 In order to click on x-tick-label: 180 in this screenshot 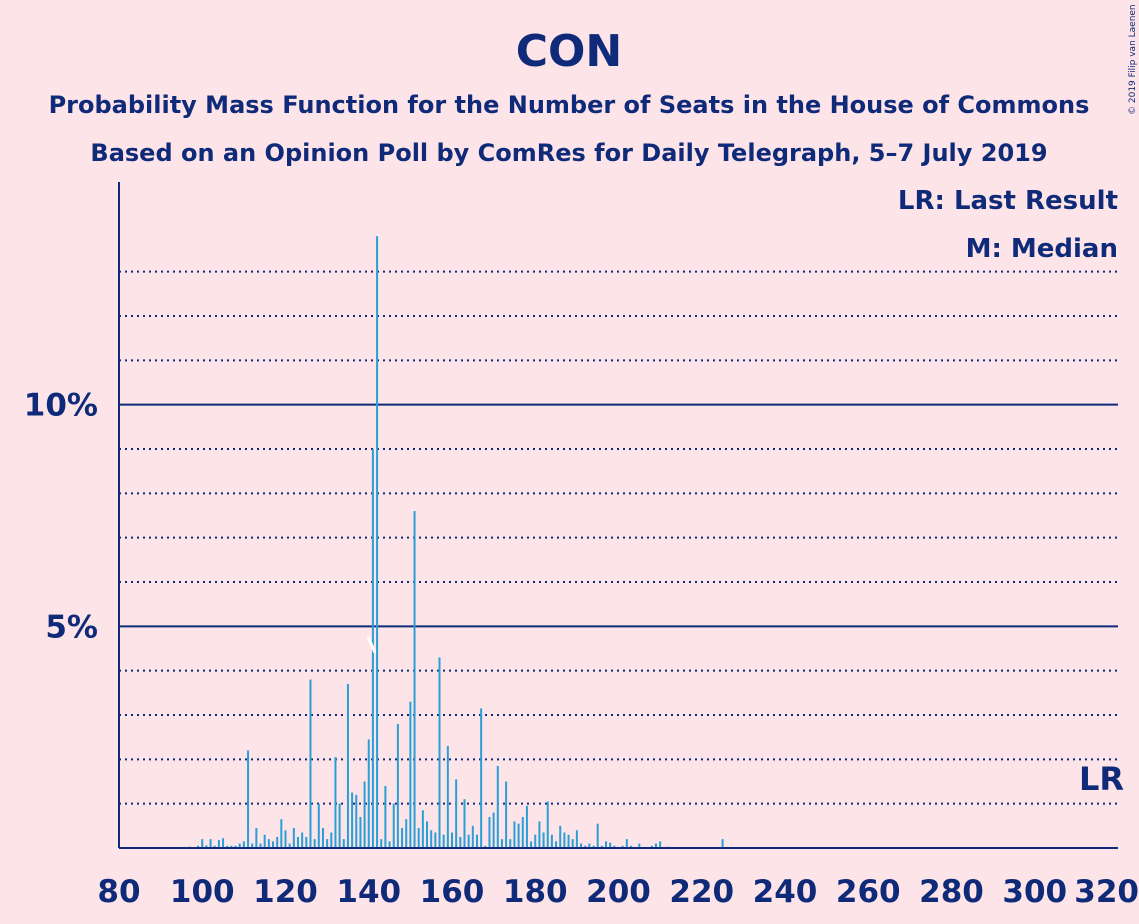, I will do `click(535, 892)`.